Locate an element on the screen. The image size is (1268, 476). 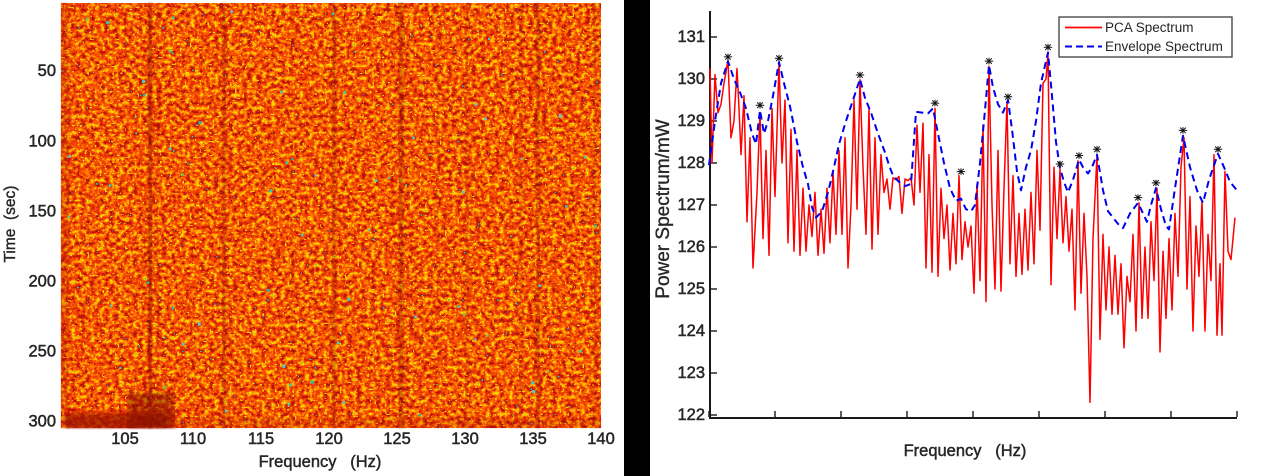
svg-text: 122 is located at coordinates (691, 415).